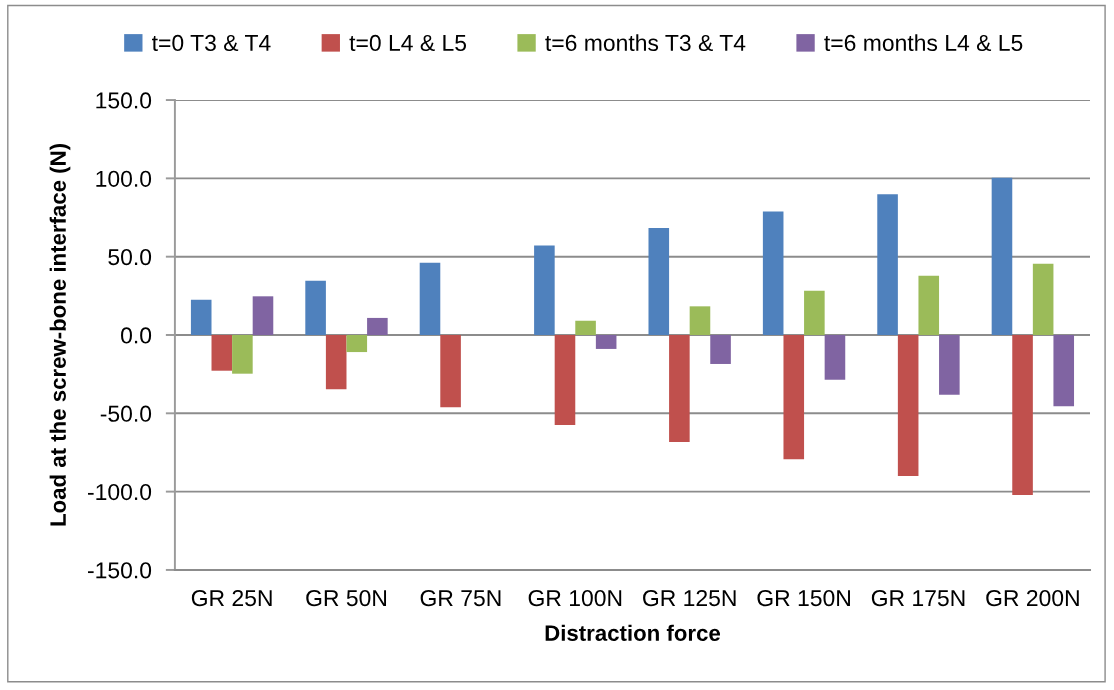 This screenshot has width=1114, height=690. I want to click on legend-label: t=0 L4 & L5, so click(408, 43).